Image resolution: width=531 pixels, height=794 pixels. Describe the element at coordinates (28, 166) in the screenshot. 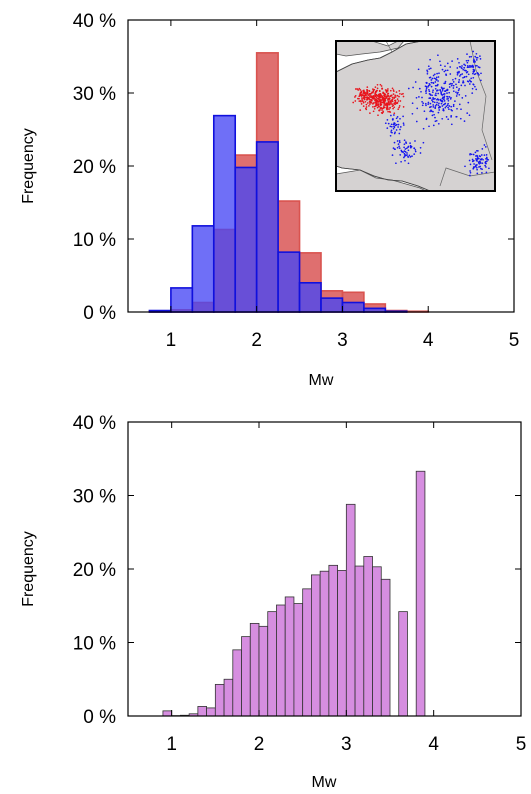

I see `y-axis-label: Frequency` at that location.